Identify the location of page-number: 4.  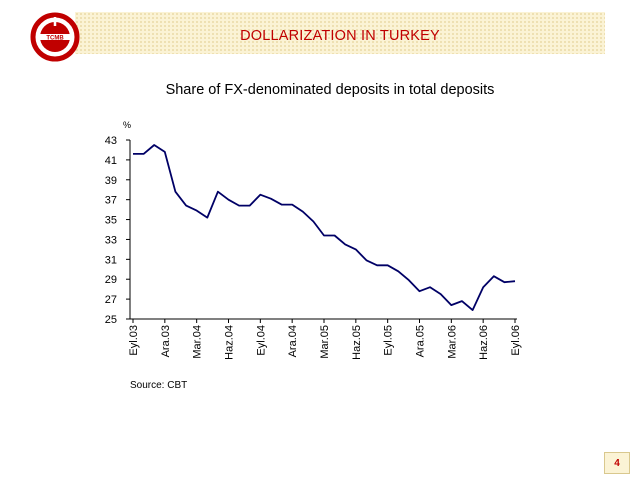
(617, 463).